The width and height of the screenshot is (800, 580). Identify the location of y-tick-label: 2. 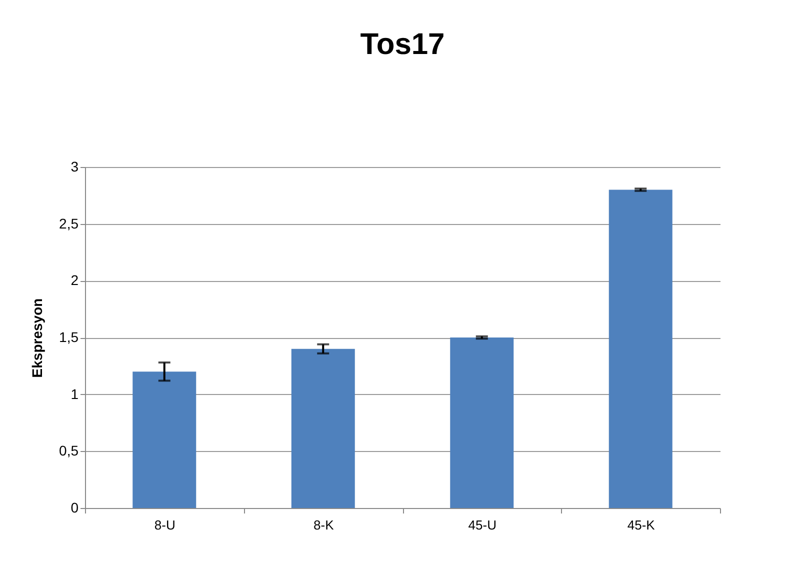
(74, 280).